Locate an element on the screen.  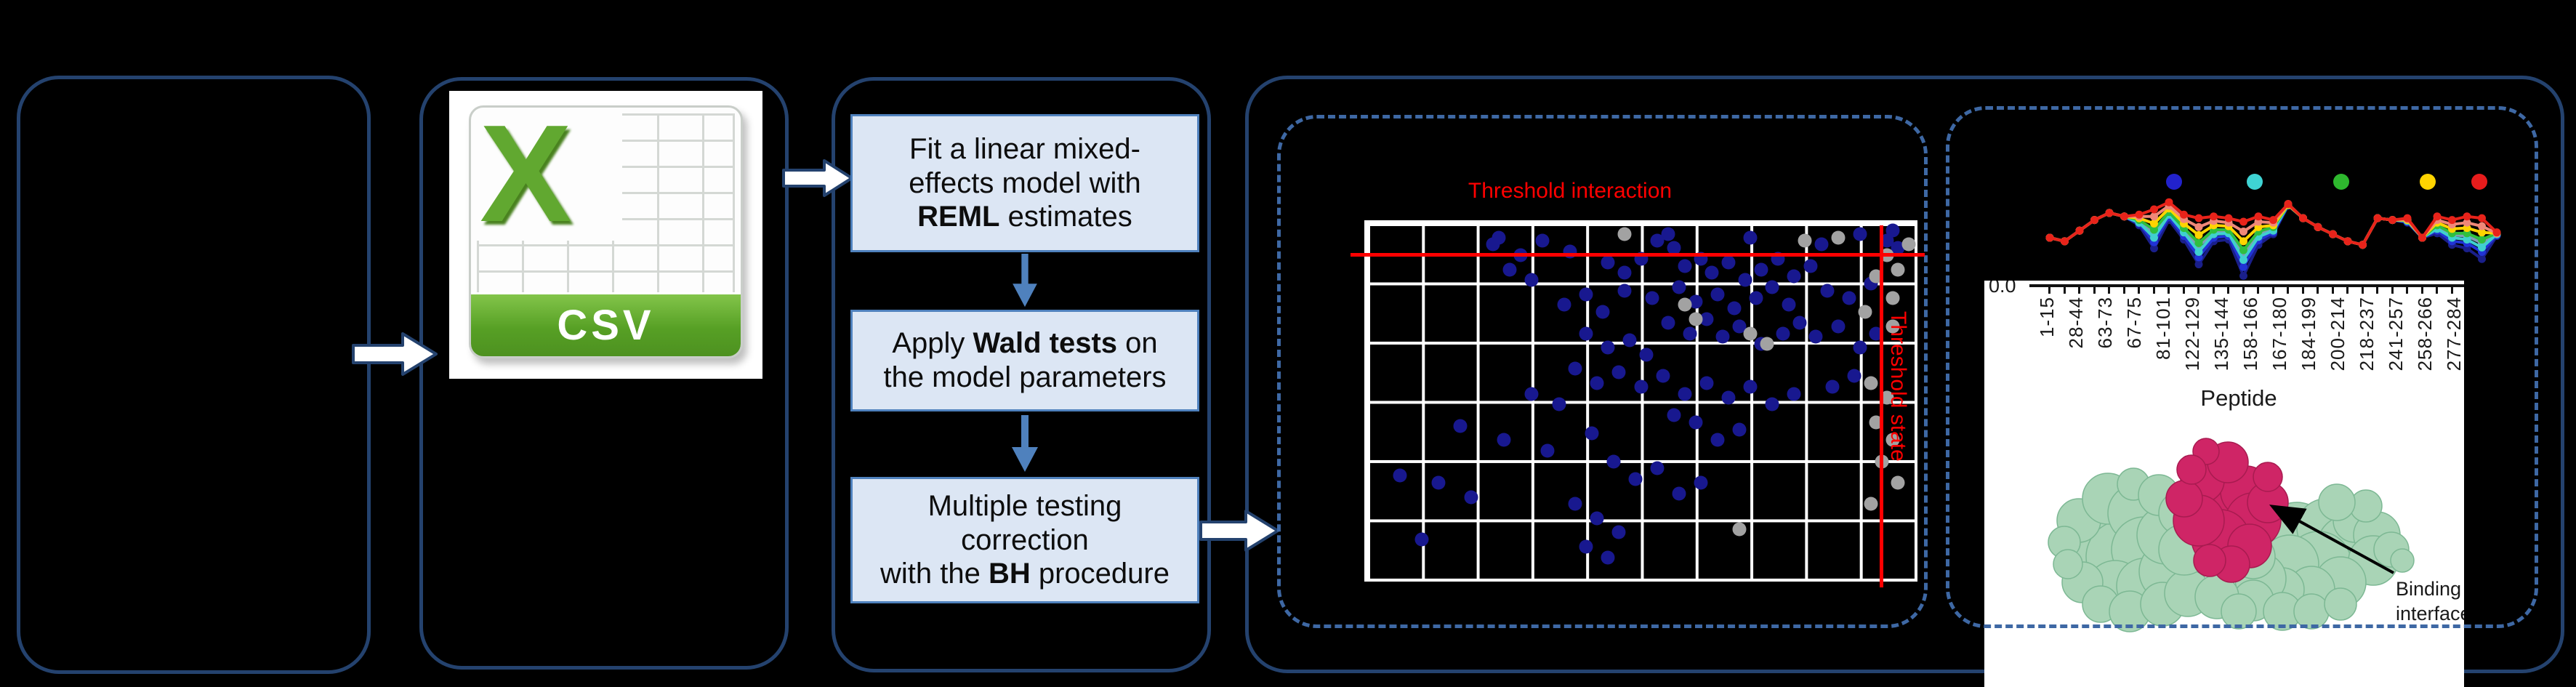
x-axis-title: Peptide is located at coordinates (2238, 398).